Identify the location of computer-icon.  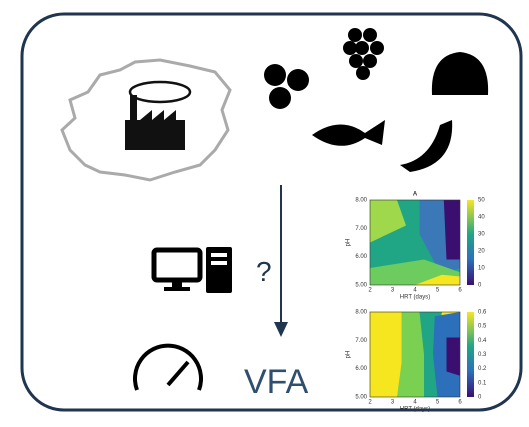
(191, 270).